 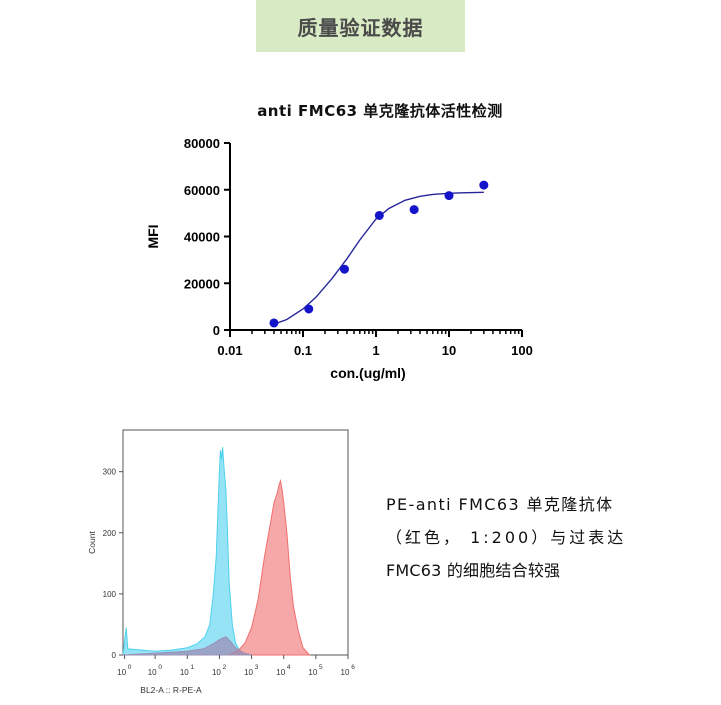 What do you see at coordinates (110, 533) in the screenshot?
I see `y-tick-label: 200` at bounding box center [110, 533].